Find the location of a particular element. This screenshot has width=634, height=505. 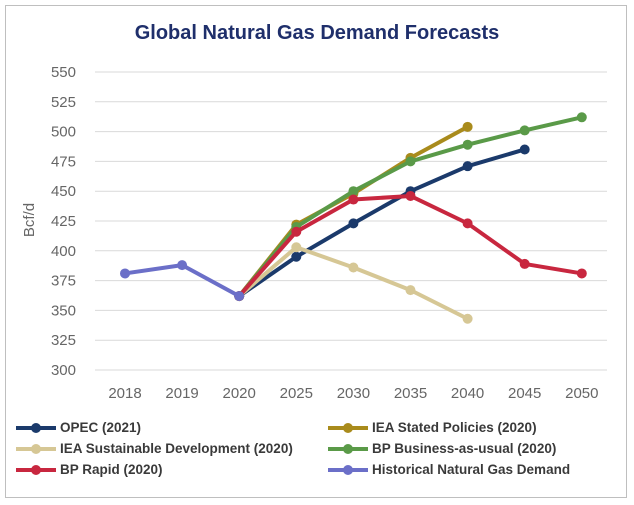

x-tick-label: 2050 is located at coordinates (581, 393).